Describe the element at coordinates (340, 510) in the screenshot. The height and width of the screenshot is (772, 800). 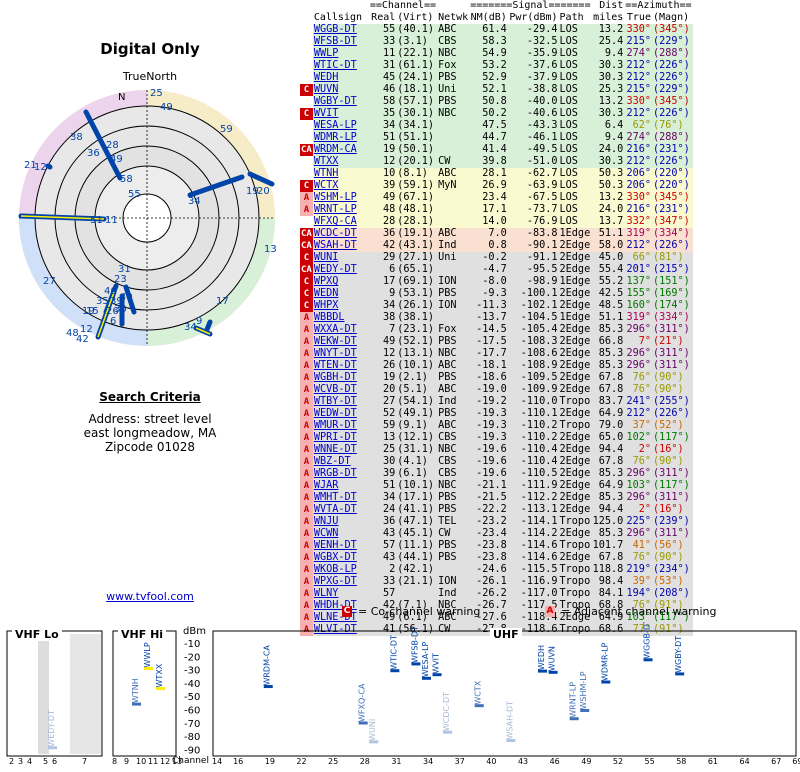
I see `callsign-link: WVTA-DT` at that location.